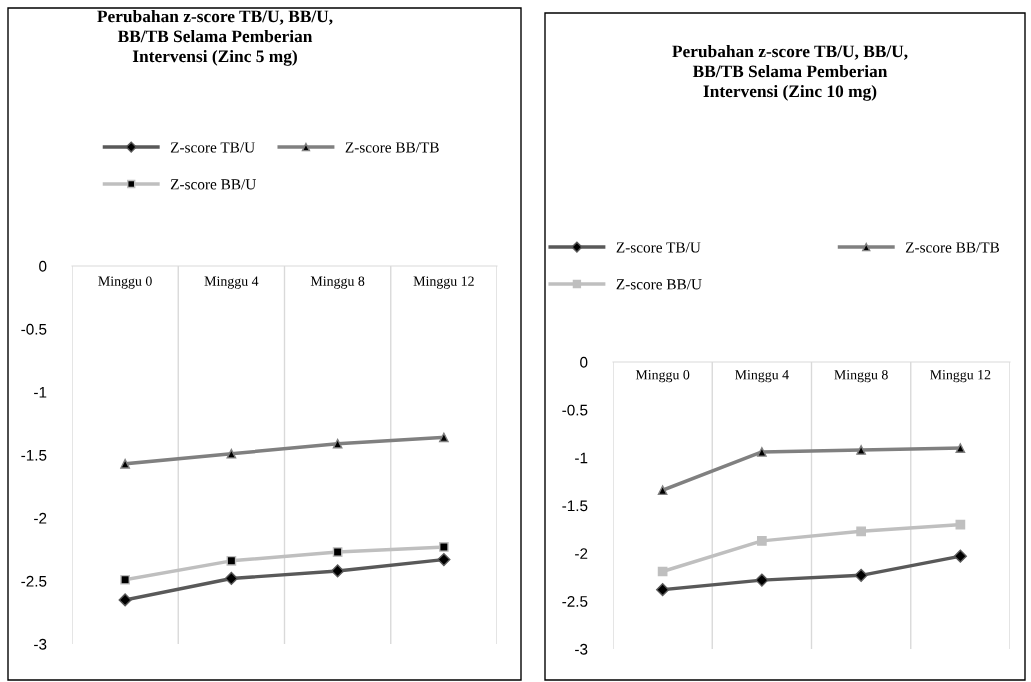 The image size is (1031, 682). Describe the element at coordinates (215, 38) in the screenshot. I see `chart-title: Perubahan z-score TB/U, BB/U, BB/TB Selama Pemberian Intervensi (Zinc 5 mg)` at that location.